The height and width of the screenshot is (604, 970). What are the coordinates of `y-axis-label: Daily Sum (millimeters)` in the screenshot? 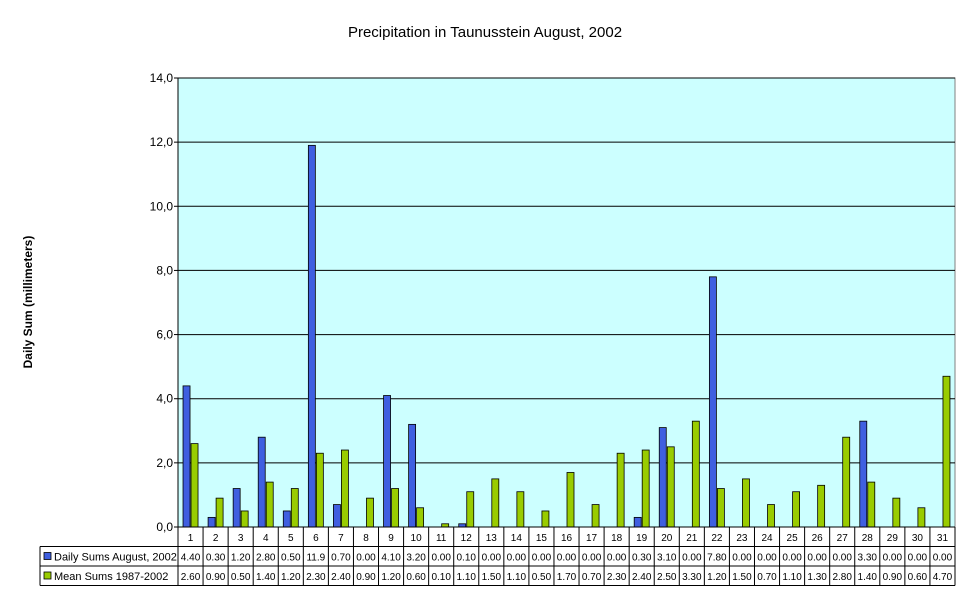 It's located at (28, 302).